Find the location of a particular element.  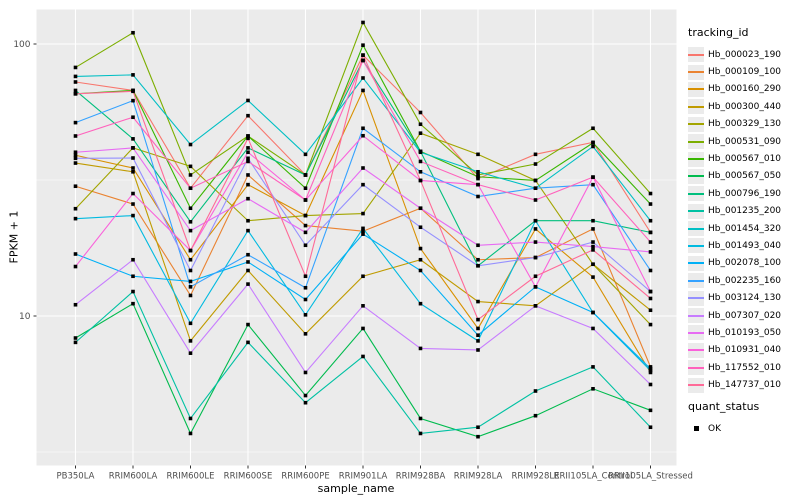

legend-entry-label: Hb_002078_100 is located at coordinates (745, 263).